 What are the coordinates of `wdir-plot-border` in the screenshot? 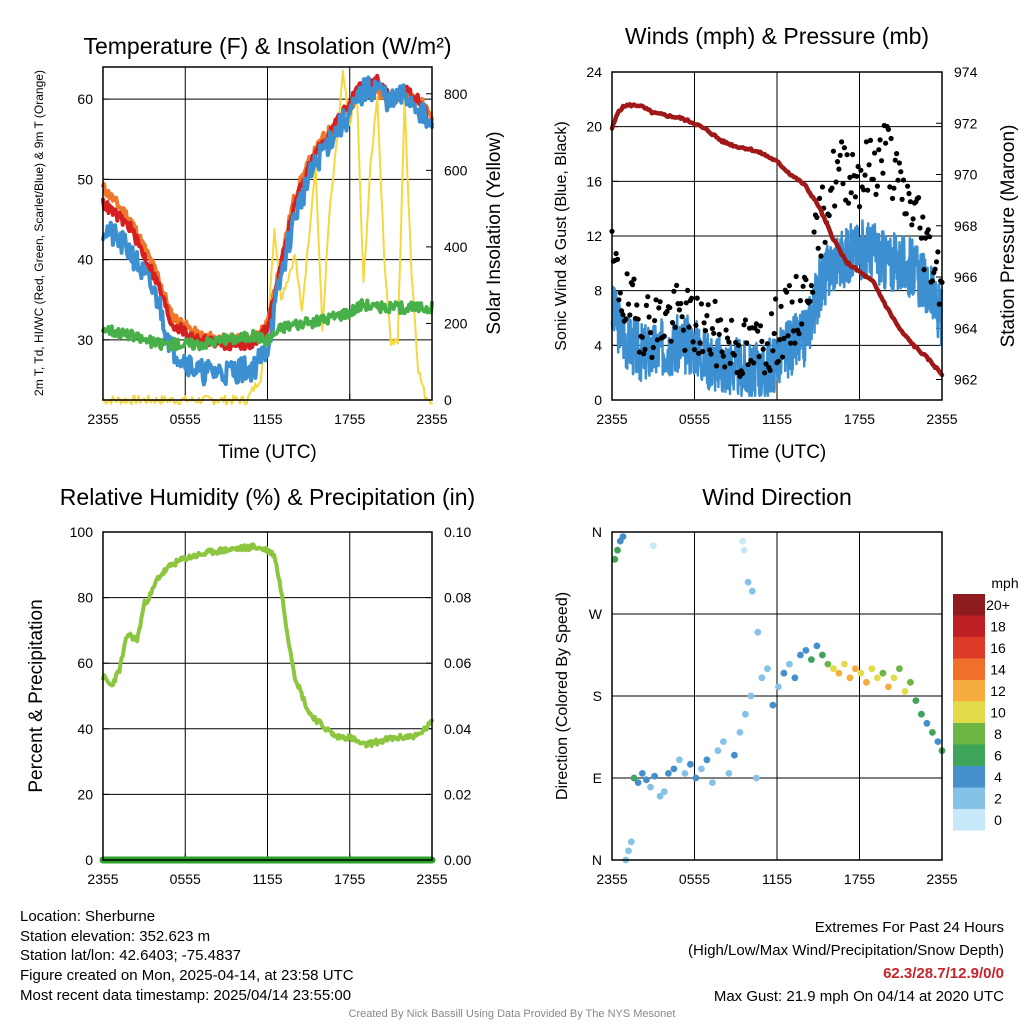 It's located at (777, 696).